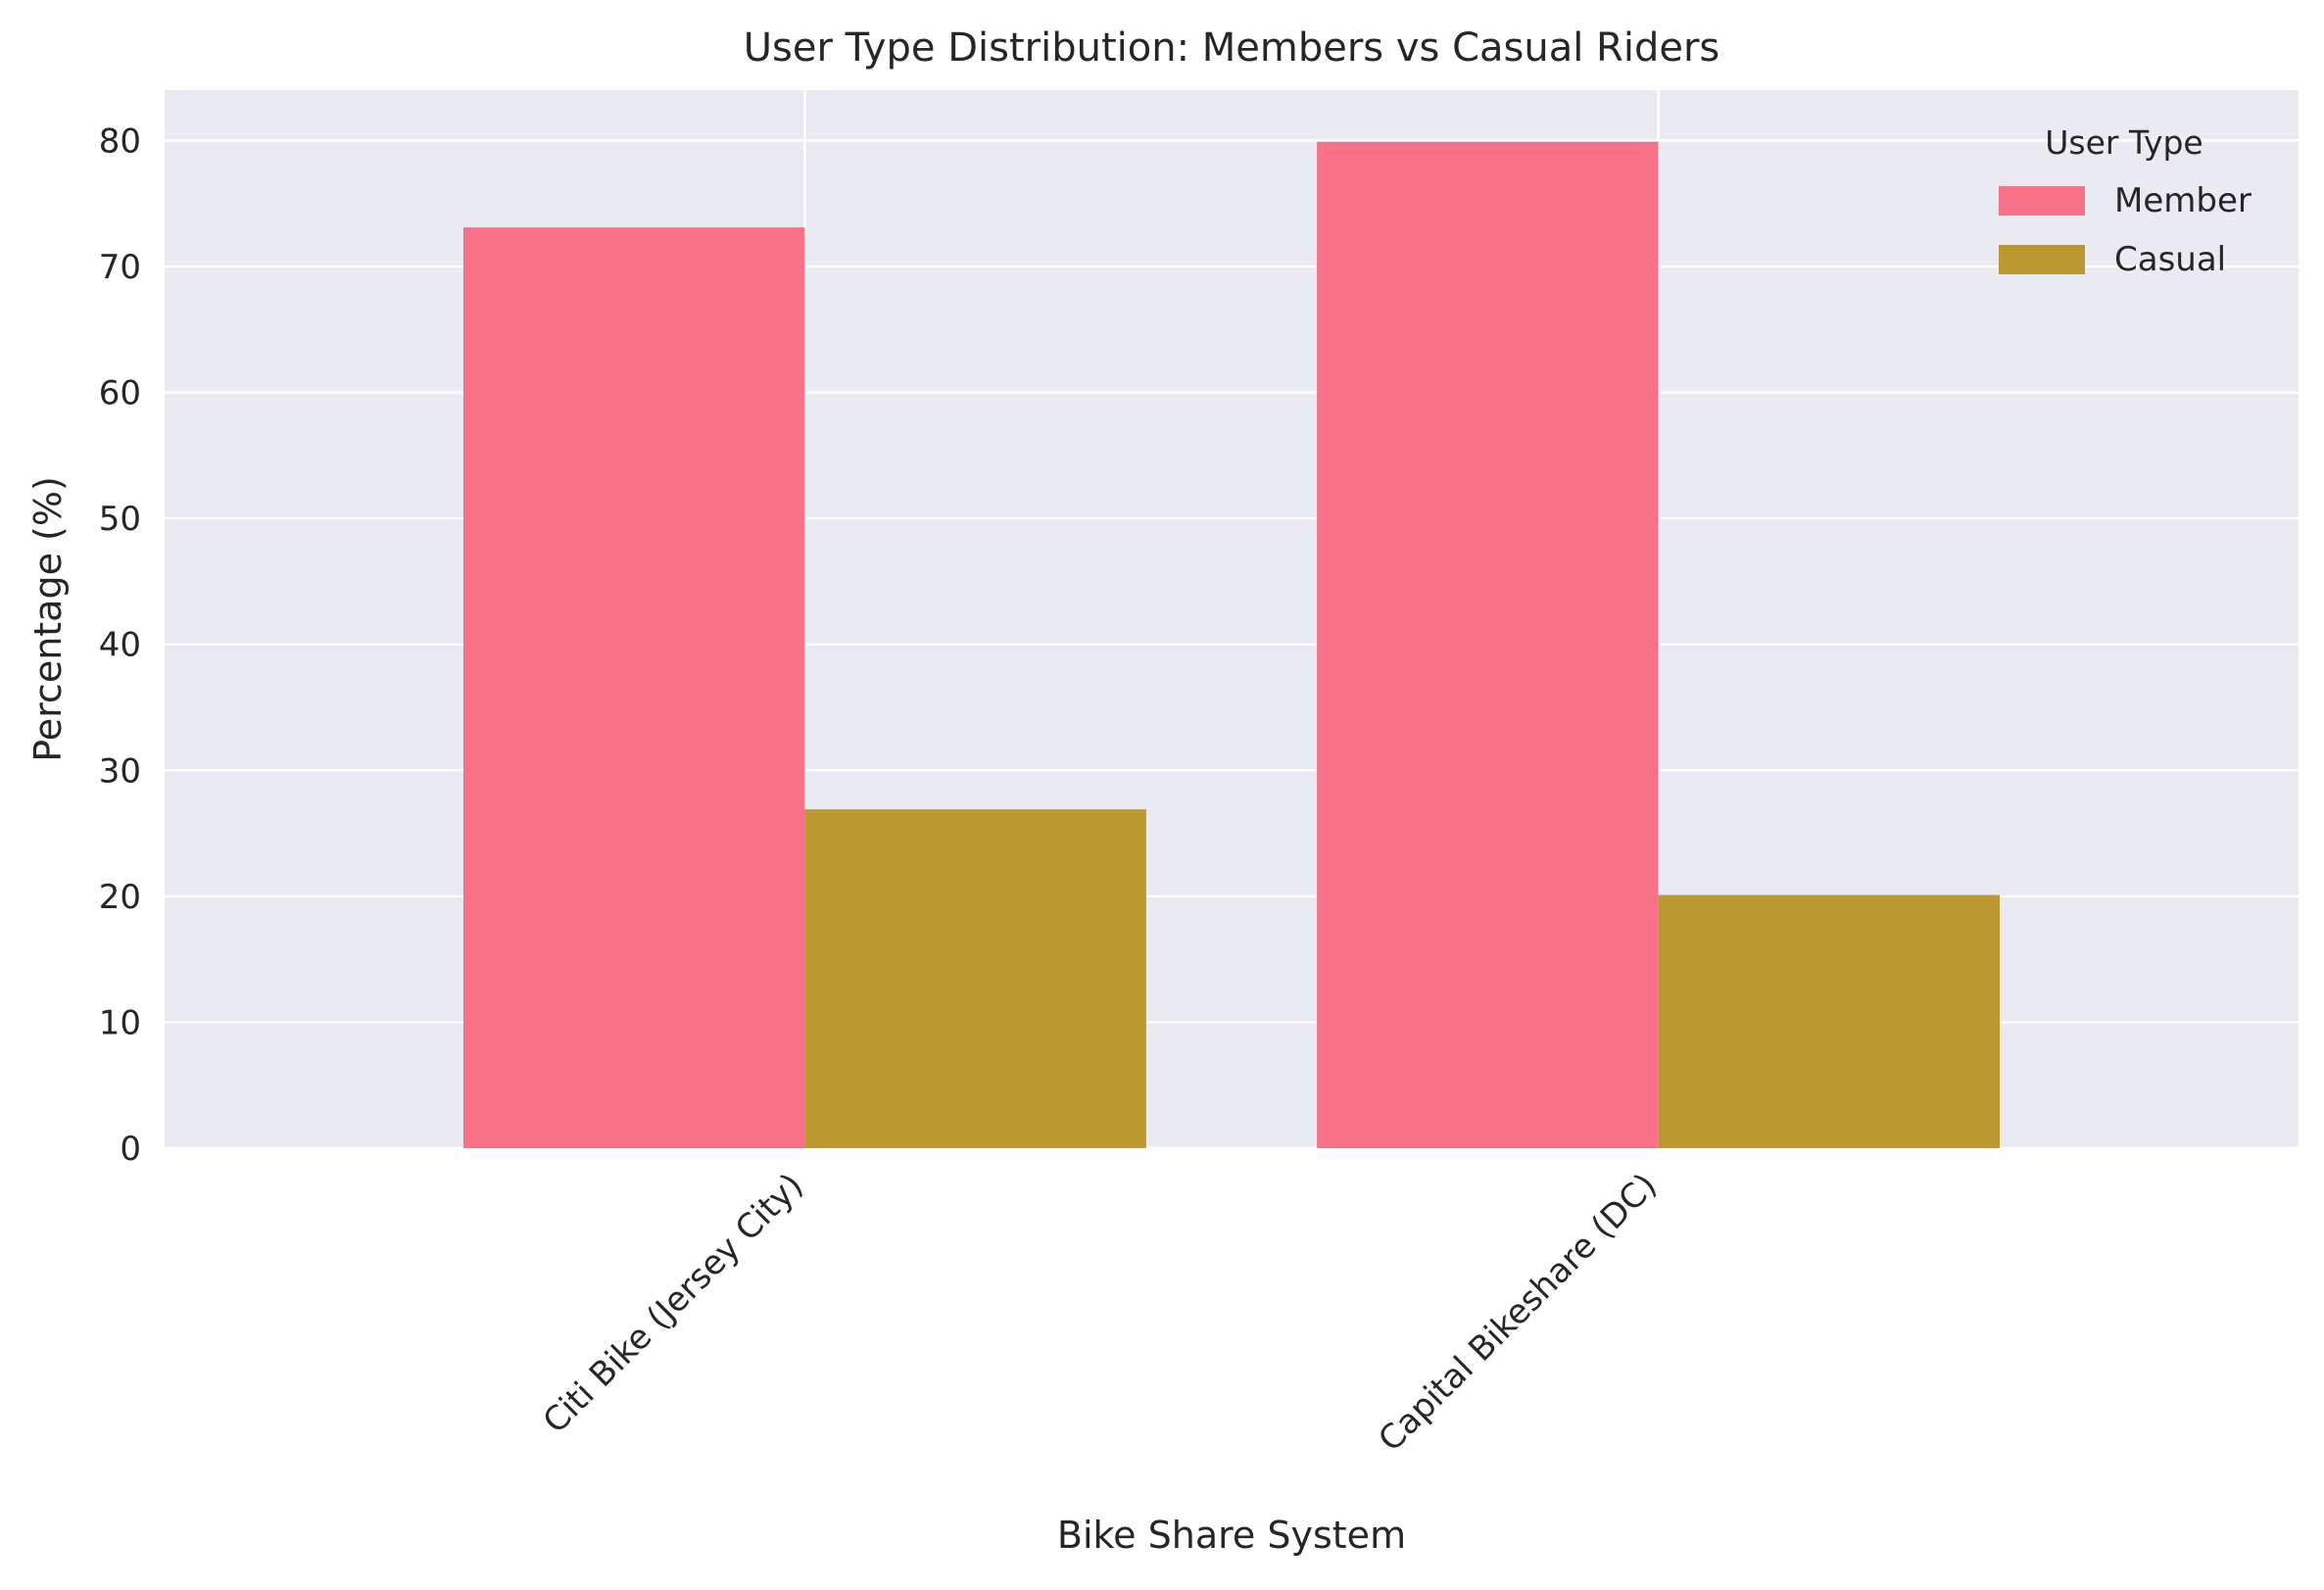 Image resolution: width=2324 pixels, height=1590 pixels. What do you see at coordinates (2124, 142) in the screenshot?
I see `legend-title: User Type` at bounding box center [2124, 142].